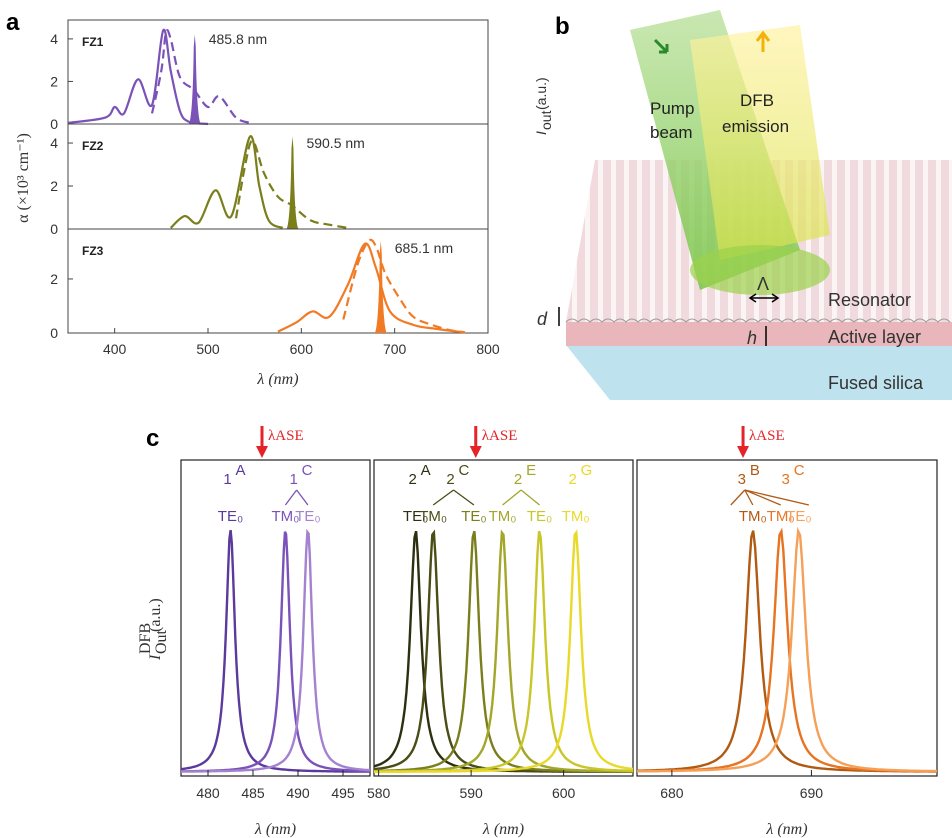 The width and height of the screenshot is (952, 838). What do you see at coordinates (379, 793) in the screenshot?
I see `x-tick-label: 580` at bounding box center [379, 793].